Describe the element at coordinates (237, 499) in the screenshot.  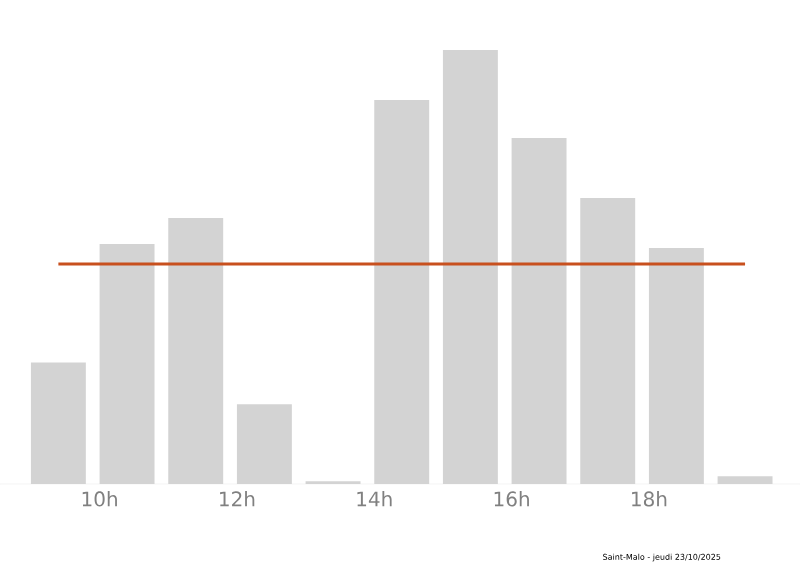
I see `x-tick-label: 12h` at that location.